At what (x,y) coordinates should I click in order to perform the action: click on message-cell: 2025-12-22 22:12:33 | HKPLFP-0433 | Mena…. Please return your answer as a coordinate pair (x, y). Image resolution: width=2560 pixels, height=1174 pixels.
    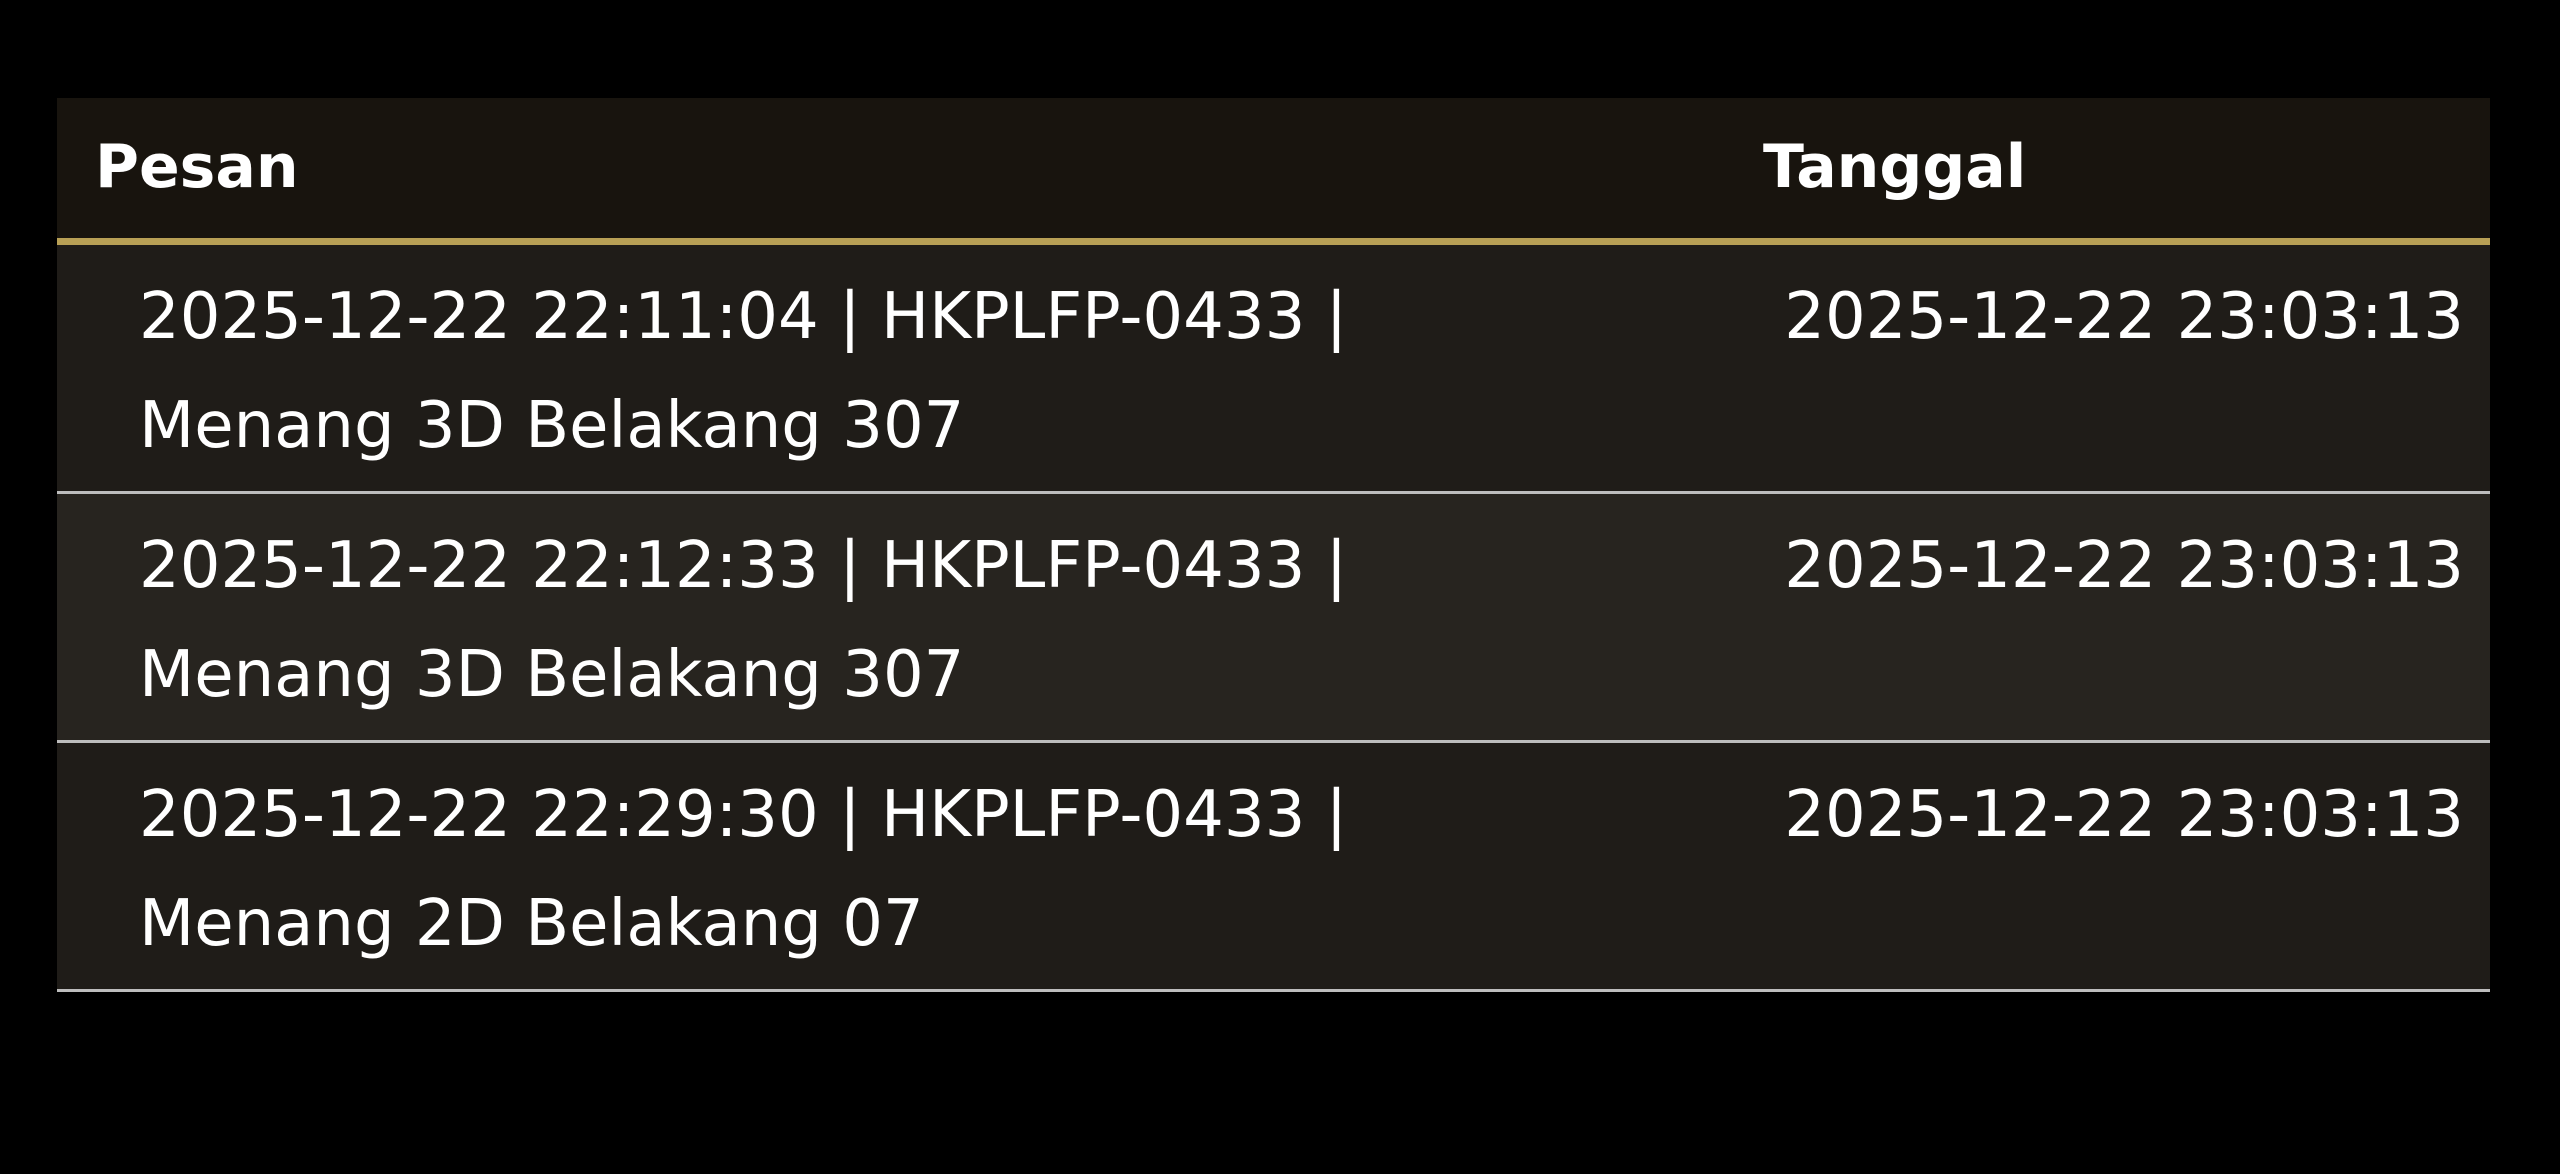
    Looking at the image, I should click on (839, 621).